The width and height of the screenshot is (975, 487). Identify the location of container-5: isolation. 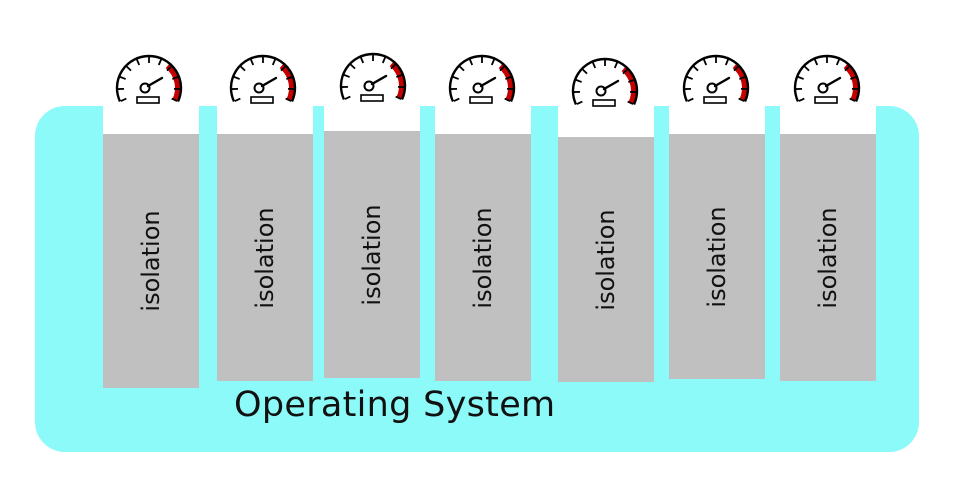
(606, 242).